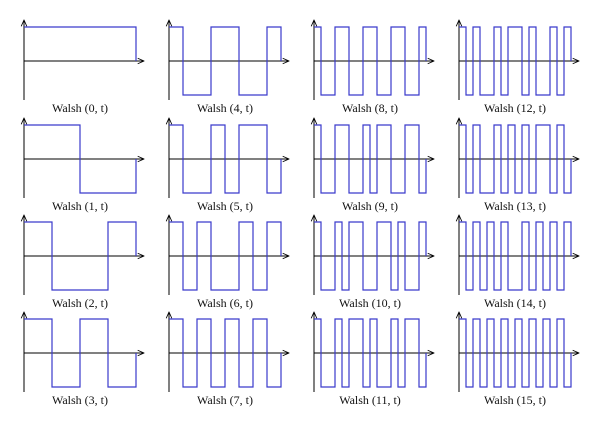  I want to click on panel-caption: Walsh (0, t), so click(80, 108).